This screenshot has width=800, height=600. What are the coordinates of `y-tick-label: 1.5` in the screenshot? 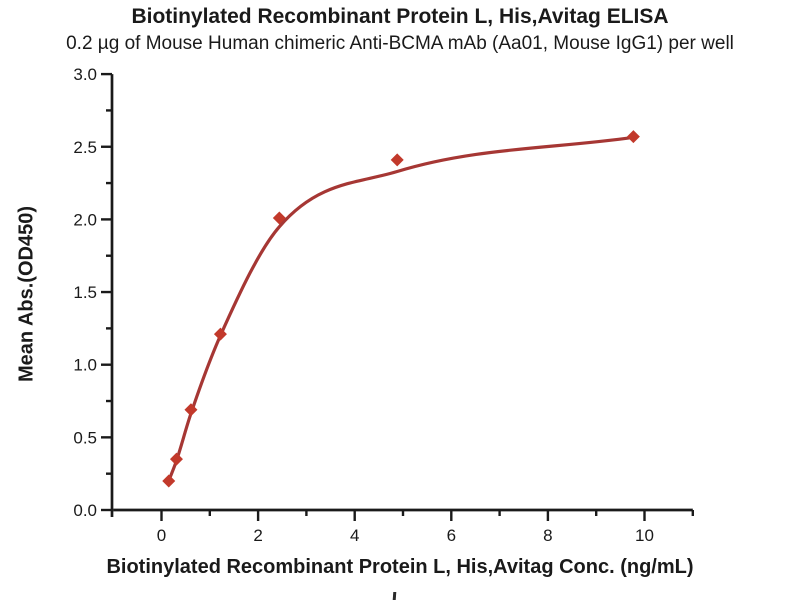 It's located at (85, 292).